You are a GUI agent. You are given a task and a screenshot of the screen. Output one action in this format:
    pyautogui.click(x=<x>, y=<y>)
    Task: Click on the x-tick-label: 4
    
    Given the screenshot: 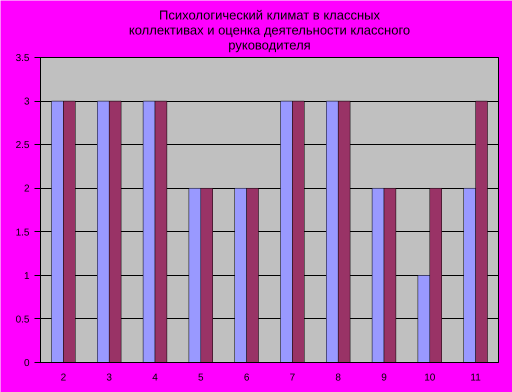 What is the action you would take?
    pyautogui.click(x=155, y=378)
    